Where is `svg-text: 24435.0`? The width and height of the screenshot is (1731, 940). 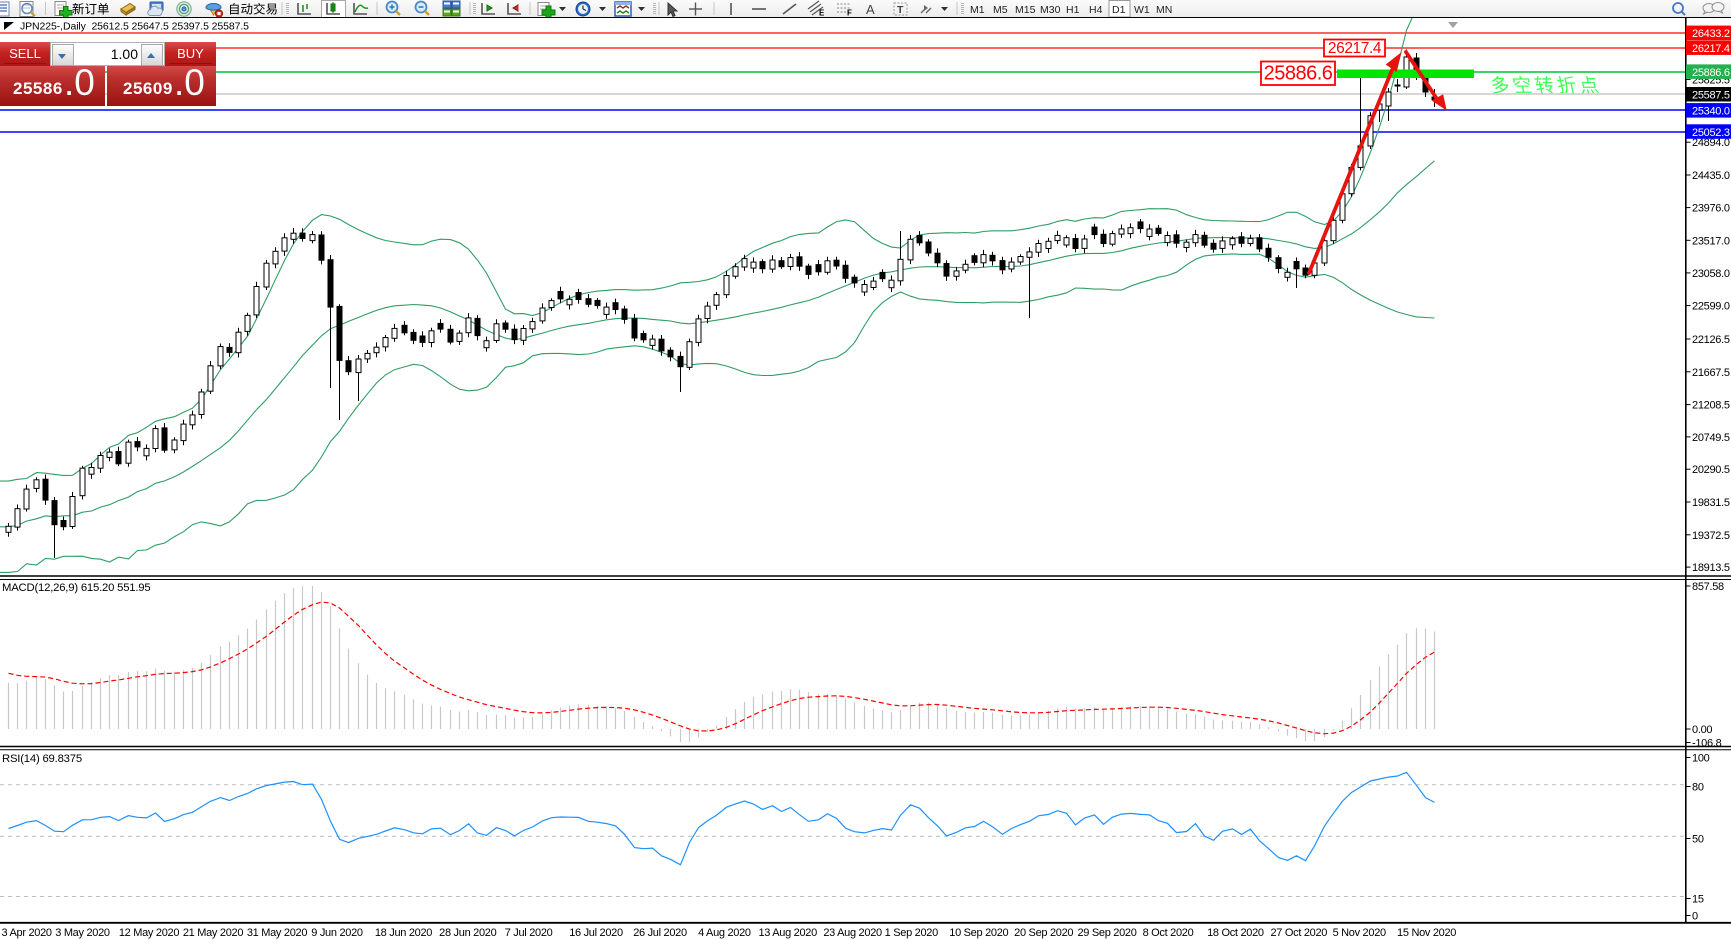
svg-text: 24435.0 is located at coordinates (1711, 176).